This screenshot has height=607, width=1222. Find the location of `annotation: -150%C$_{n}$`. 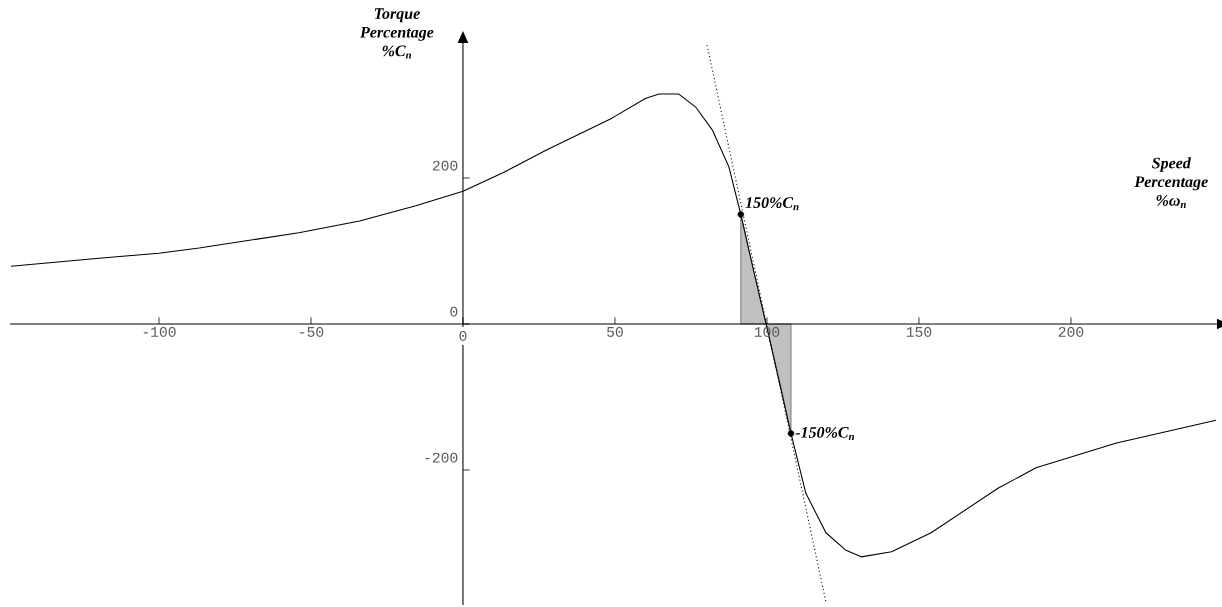

annotation: -150%C$_{n}$ is located at coordinates (824, 433).